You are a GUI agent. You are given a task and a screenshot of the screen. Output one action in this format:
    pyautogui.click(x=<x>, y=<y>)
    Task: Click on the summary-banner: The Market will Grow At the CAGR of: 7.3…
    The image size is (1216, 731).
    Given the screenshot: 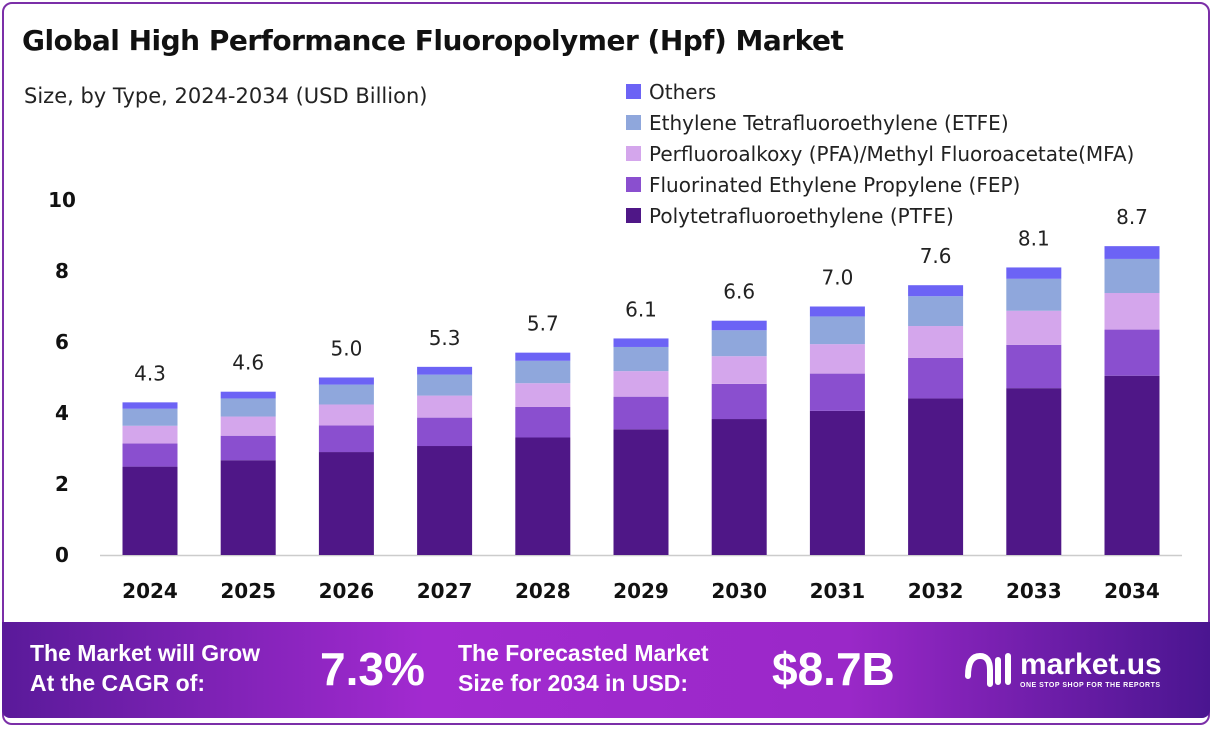 What is the action you would take?
    pyautogui.click(x=606, y=670)
    